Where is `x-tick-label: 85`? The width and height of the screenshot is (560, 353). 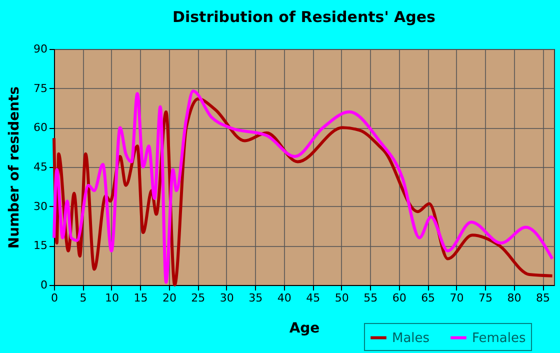 x-tick-label: 85 is located at coordinates (543, 298).